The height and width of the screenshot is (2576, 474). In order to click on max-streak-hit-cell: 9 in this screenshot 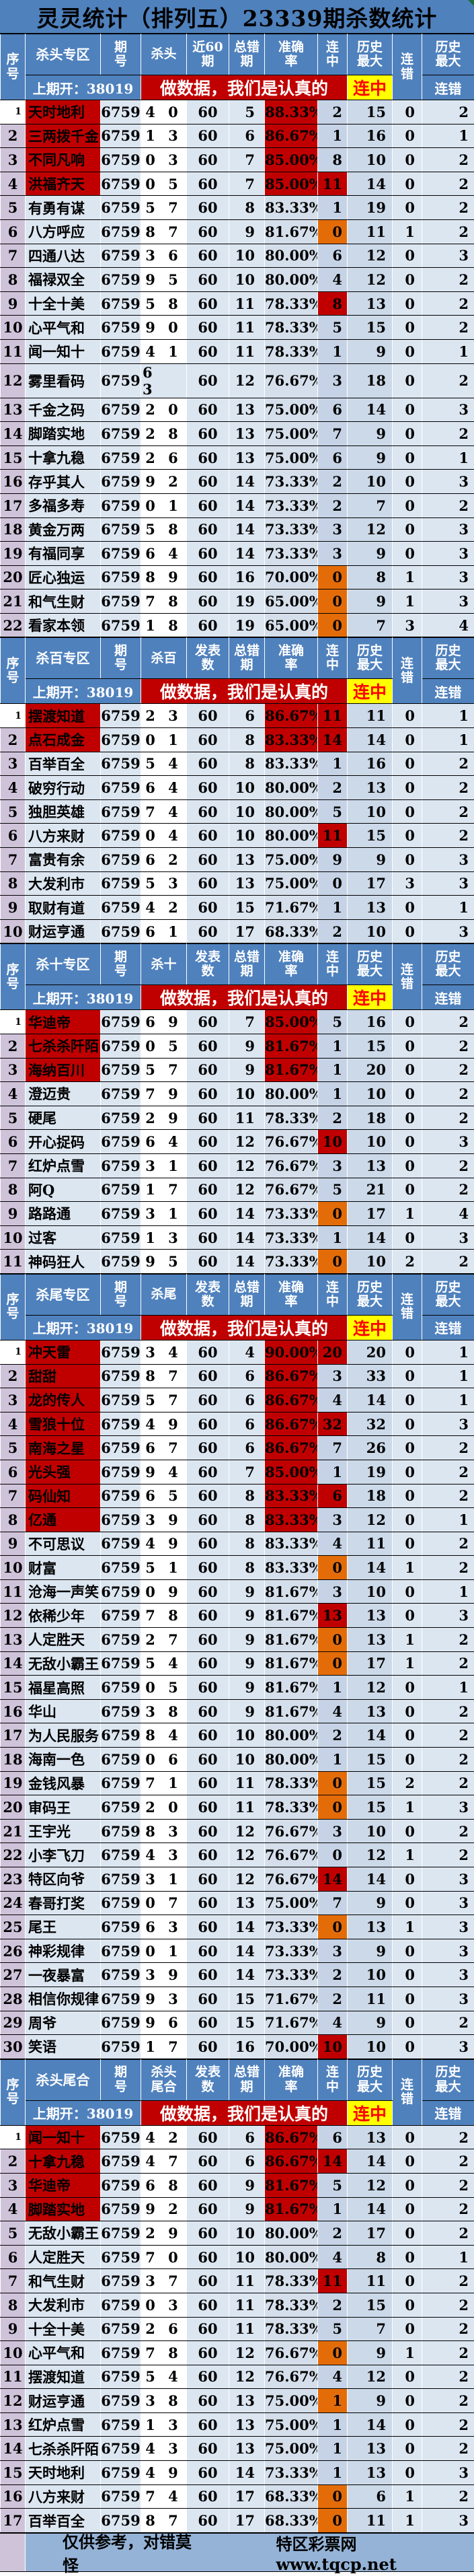, I will do `click(370, 457)`.